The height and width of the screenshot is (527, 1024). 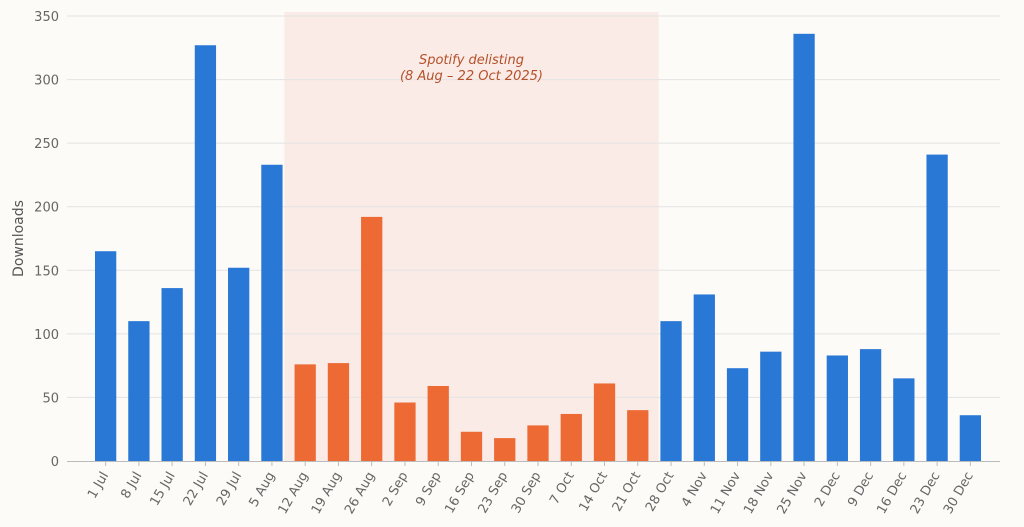 I want to click on bar-12-aug, so click(x=305, y=412).